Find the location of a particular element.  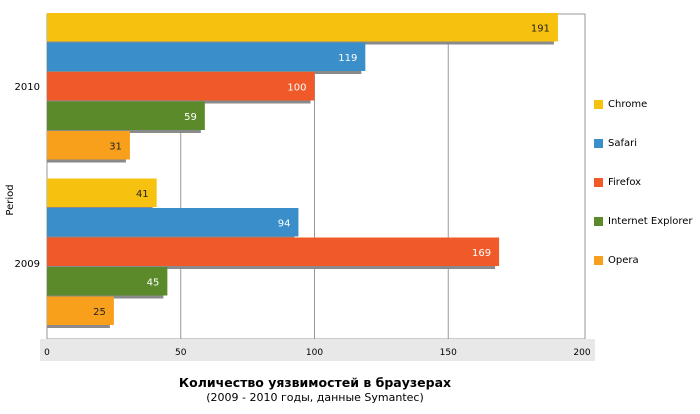

bar-group: 45 is located at coordinates (107, 283).